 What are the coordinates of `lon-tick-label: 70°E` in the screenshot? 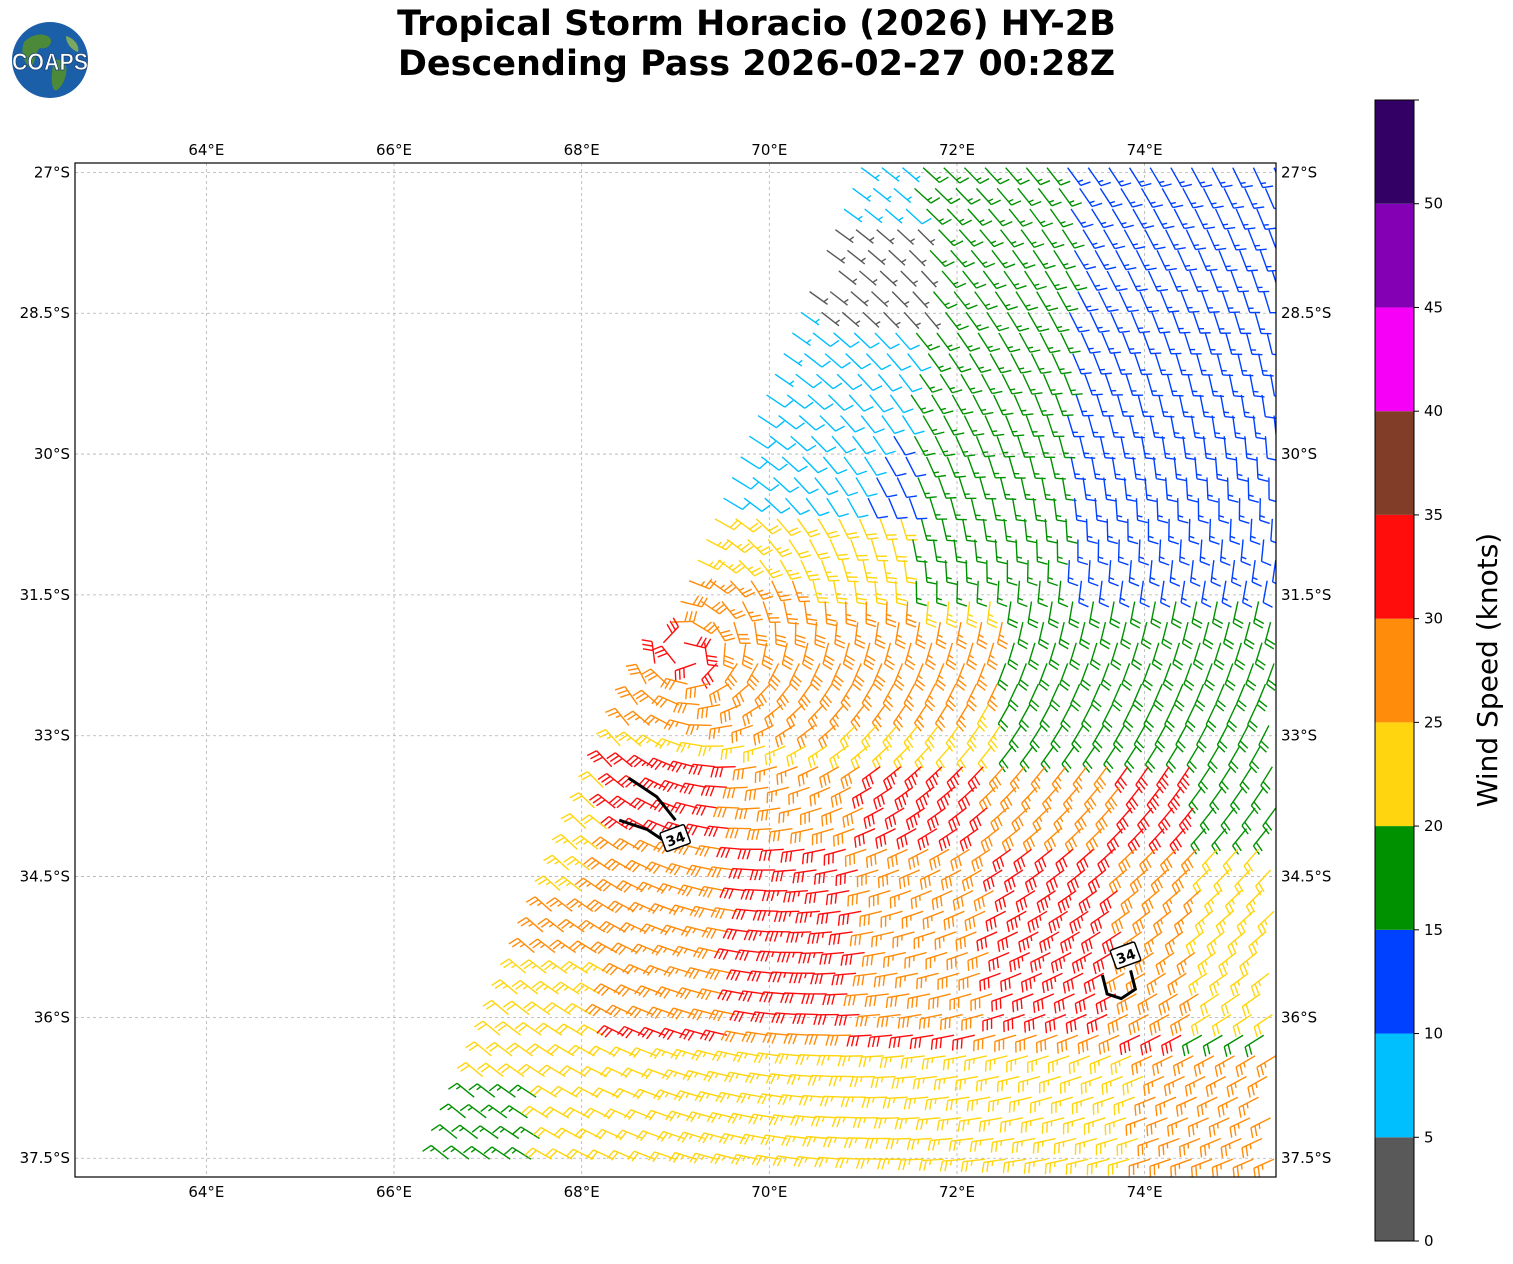 It's located at (769, 1192).